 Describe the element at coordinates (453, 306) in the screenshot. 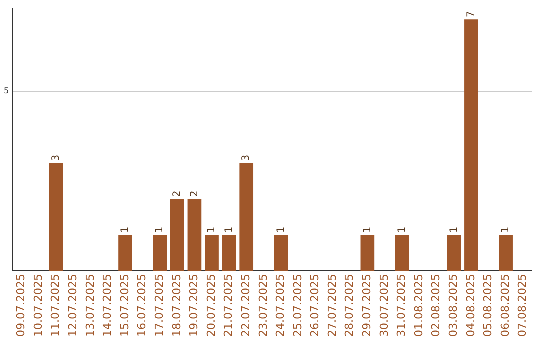

I see `x-tick-label: 03.08.2025` at that location.